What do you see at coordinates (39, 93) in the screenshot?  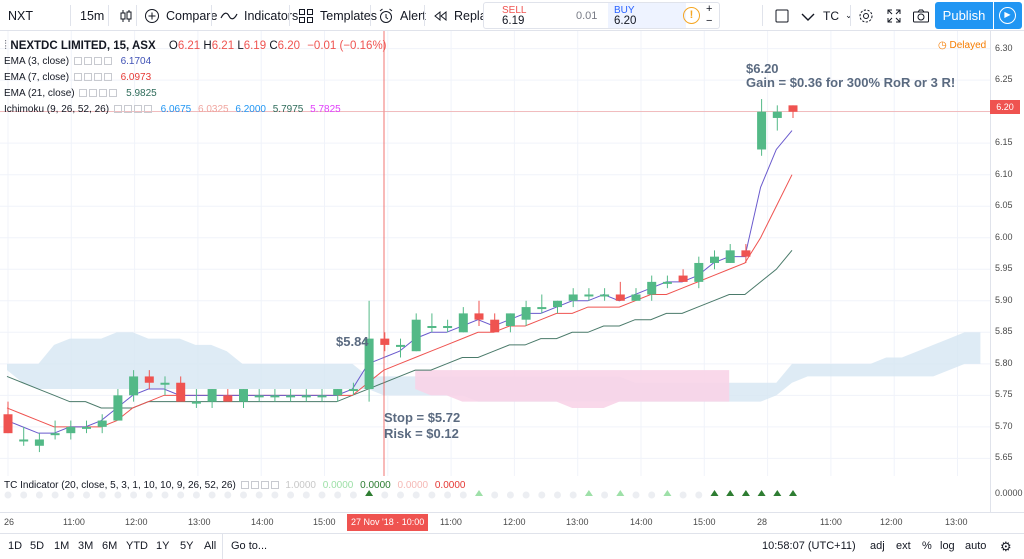 I see `ema21-name: EMA (21, close)` at bounding box center [39, 93].